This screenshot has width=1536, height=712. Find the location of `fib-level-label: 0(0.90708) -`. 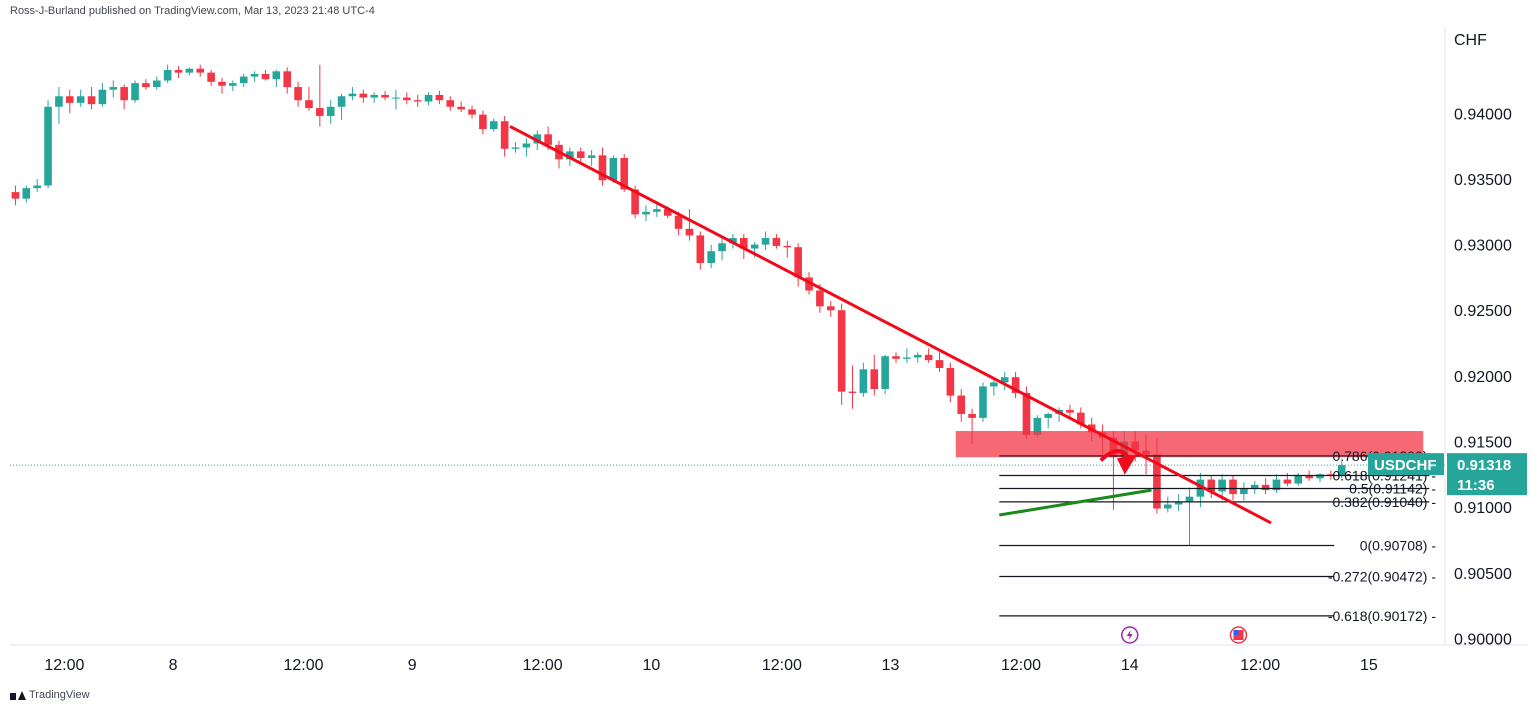

fib-level-label: 0(0.90708) - is located at coordinates (1398, 545).